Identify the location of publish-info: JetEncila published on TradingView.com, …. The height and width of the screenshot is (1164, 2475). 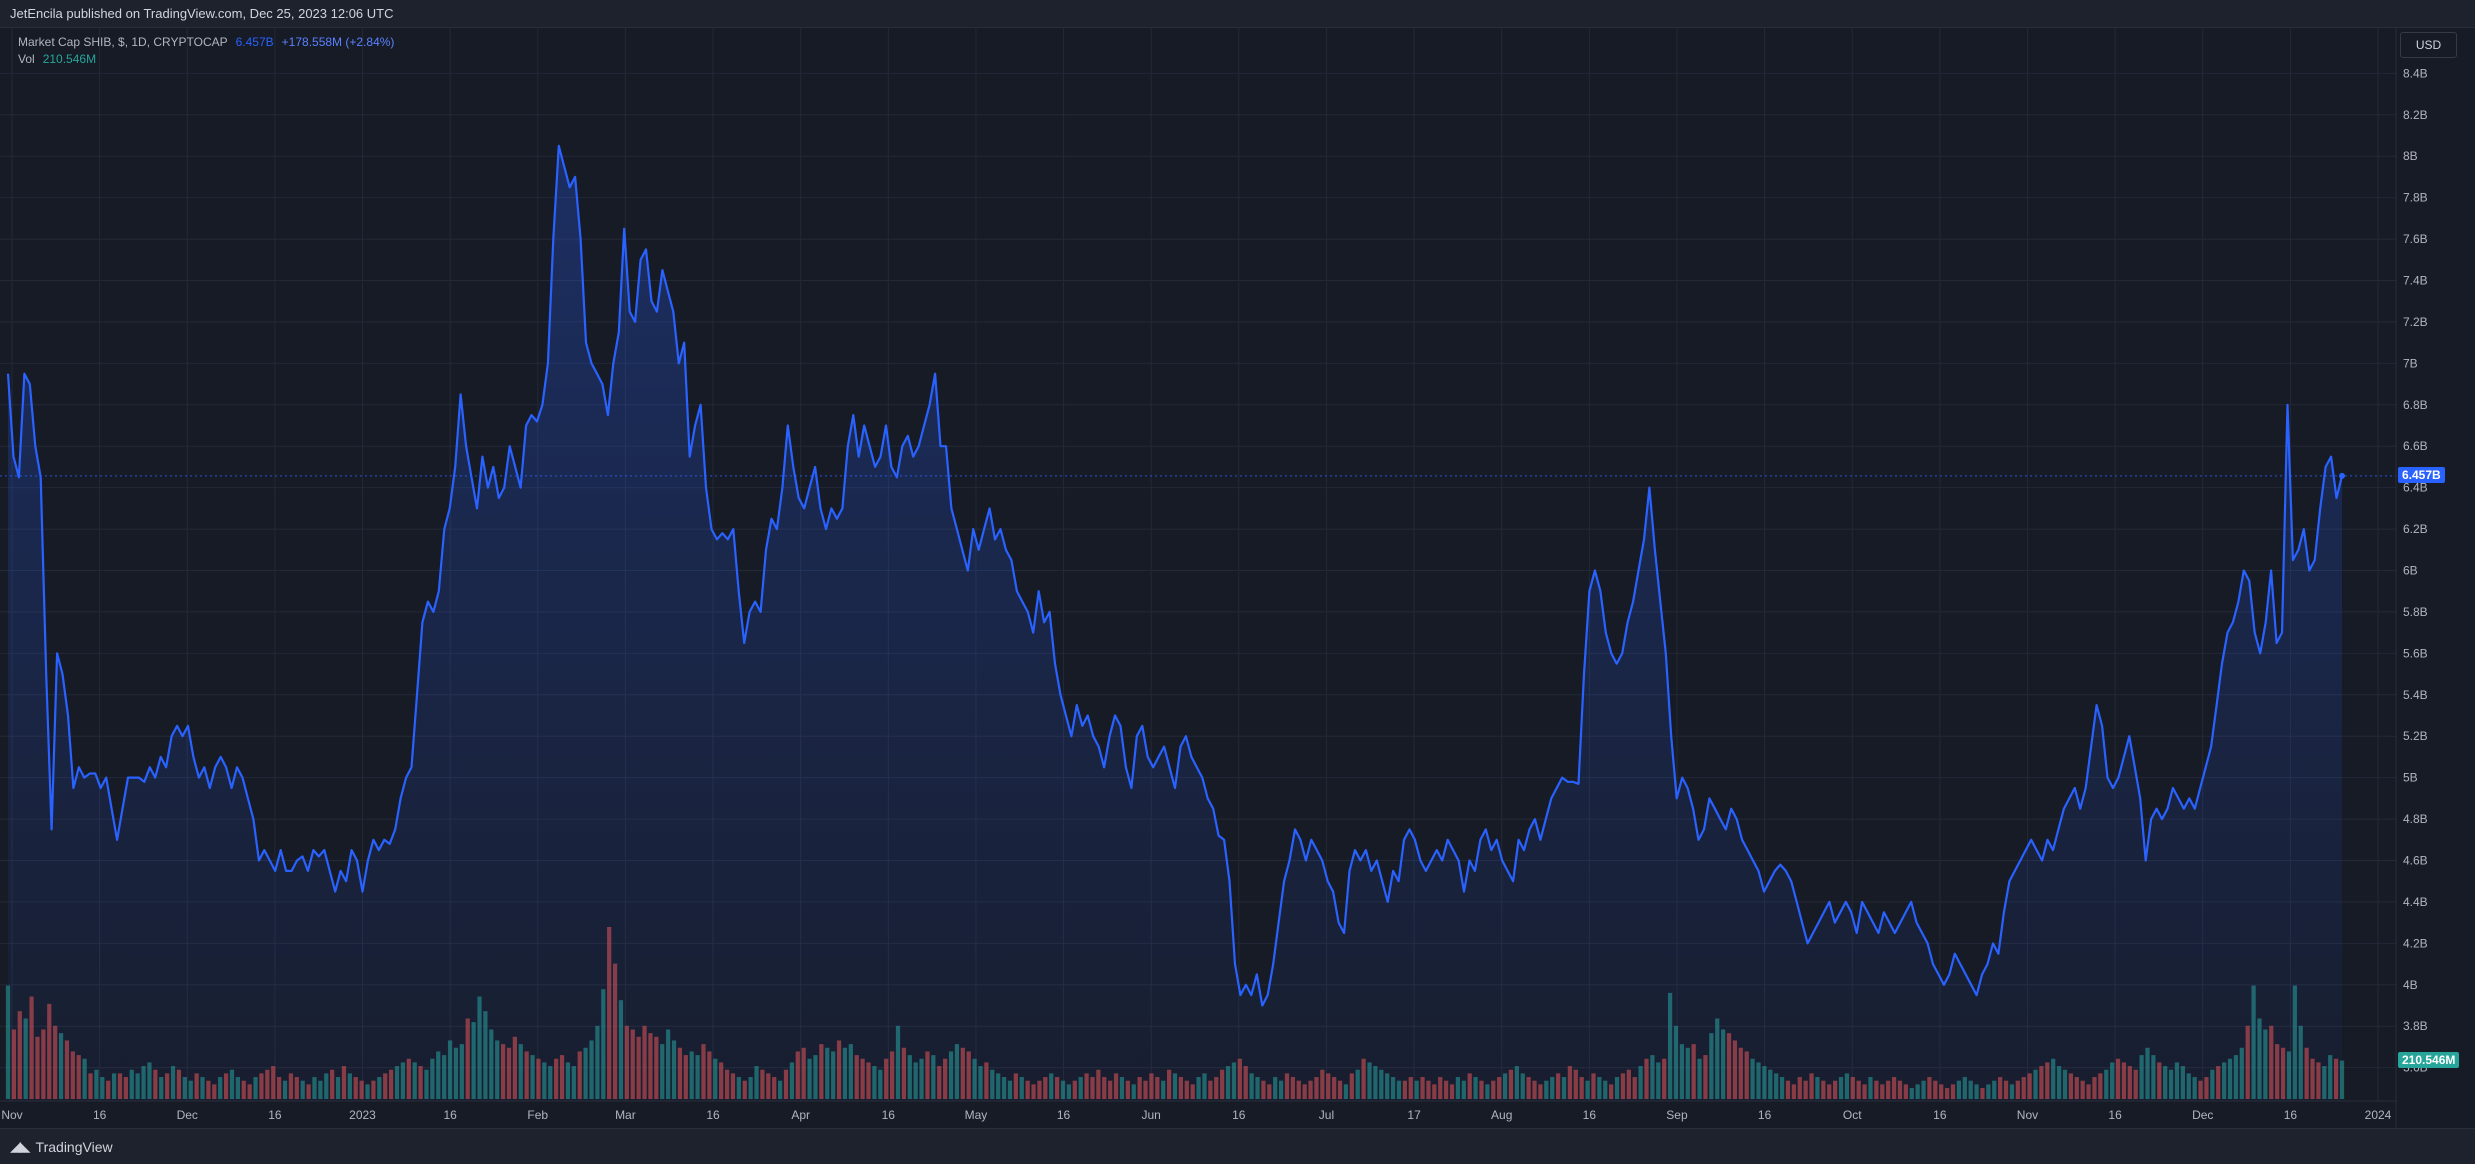
(202, 13).